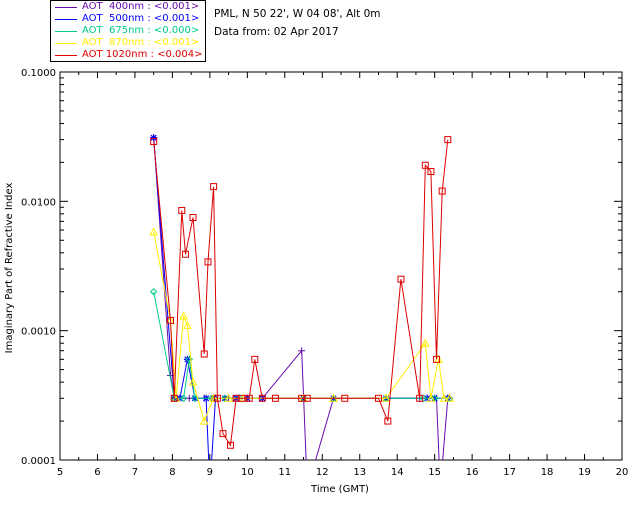  Describe the element at coordinates (141, 42) in the screenshot. I see `legend-label: AOT 870nm : <0.001>` at that location.